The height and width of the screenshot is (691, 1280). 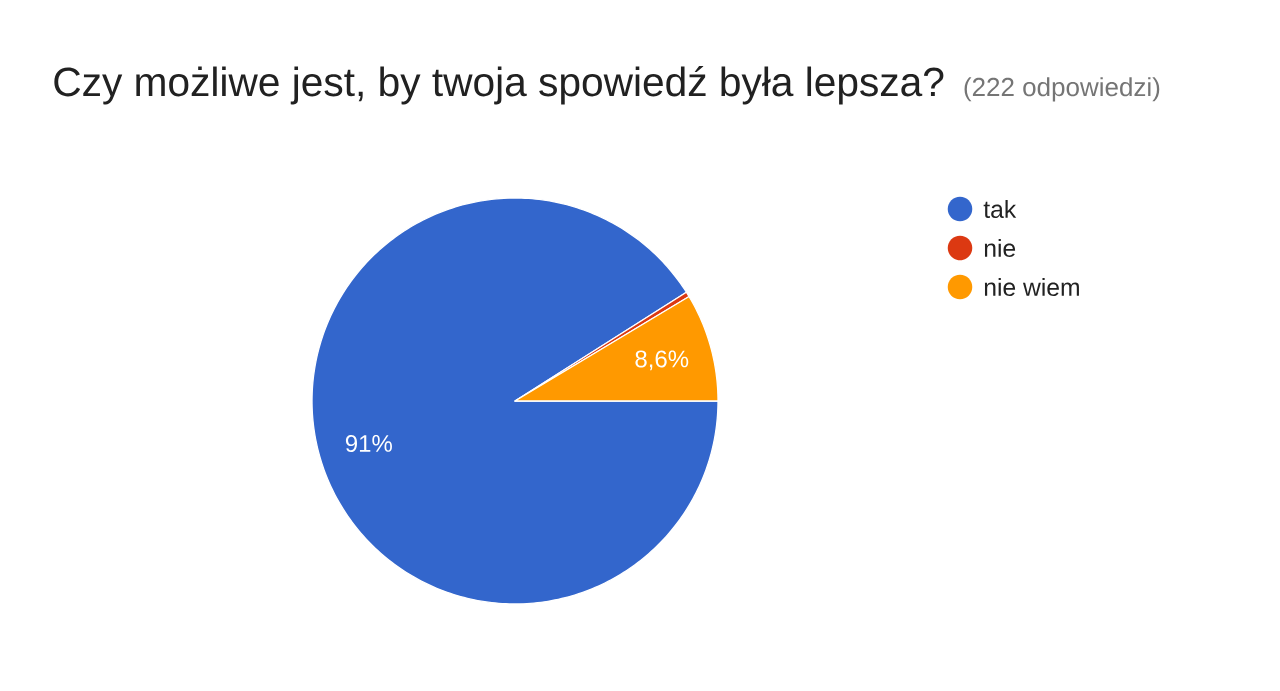 I want to click on chart-subtitle: (222 odpowiedzi), so click(x=1062, y=89).